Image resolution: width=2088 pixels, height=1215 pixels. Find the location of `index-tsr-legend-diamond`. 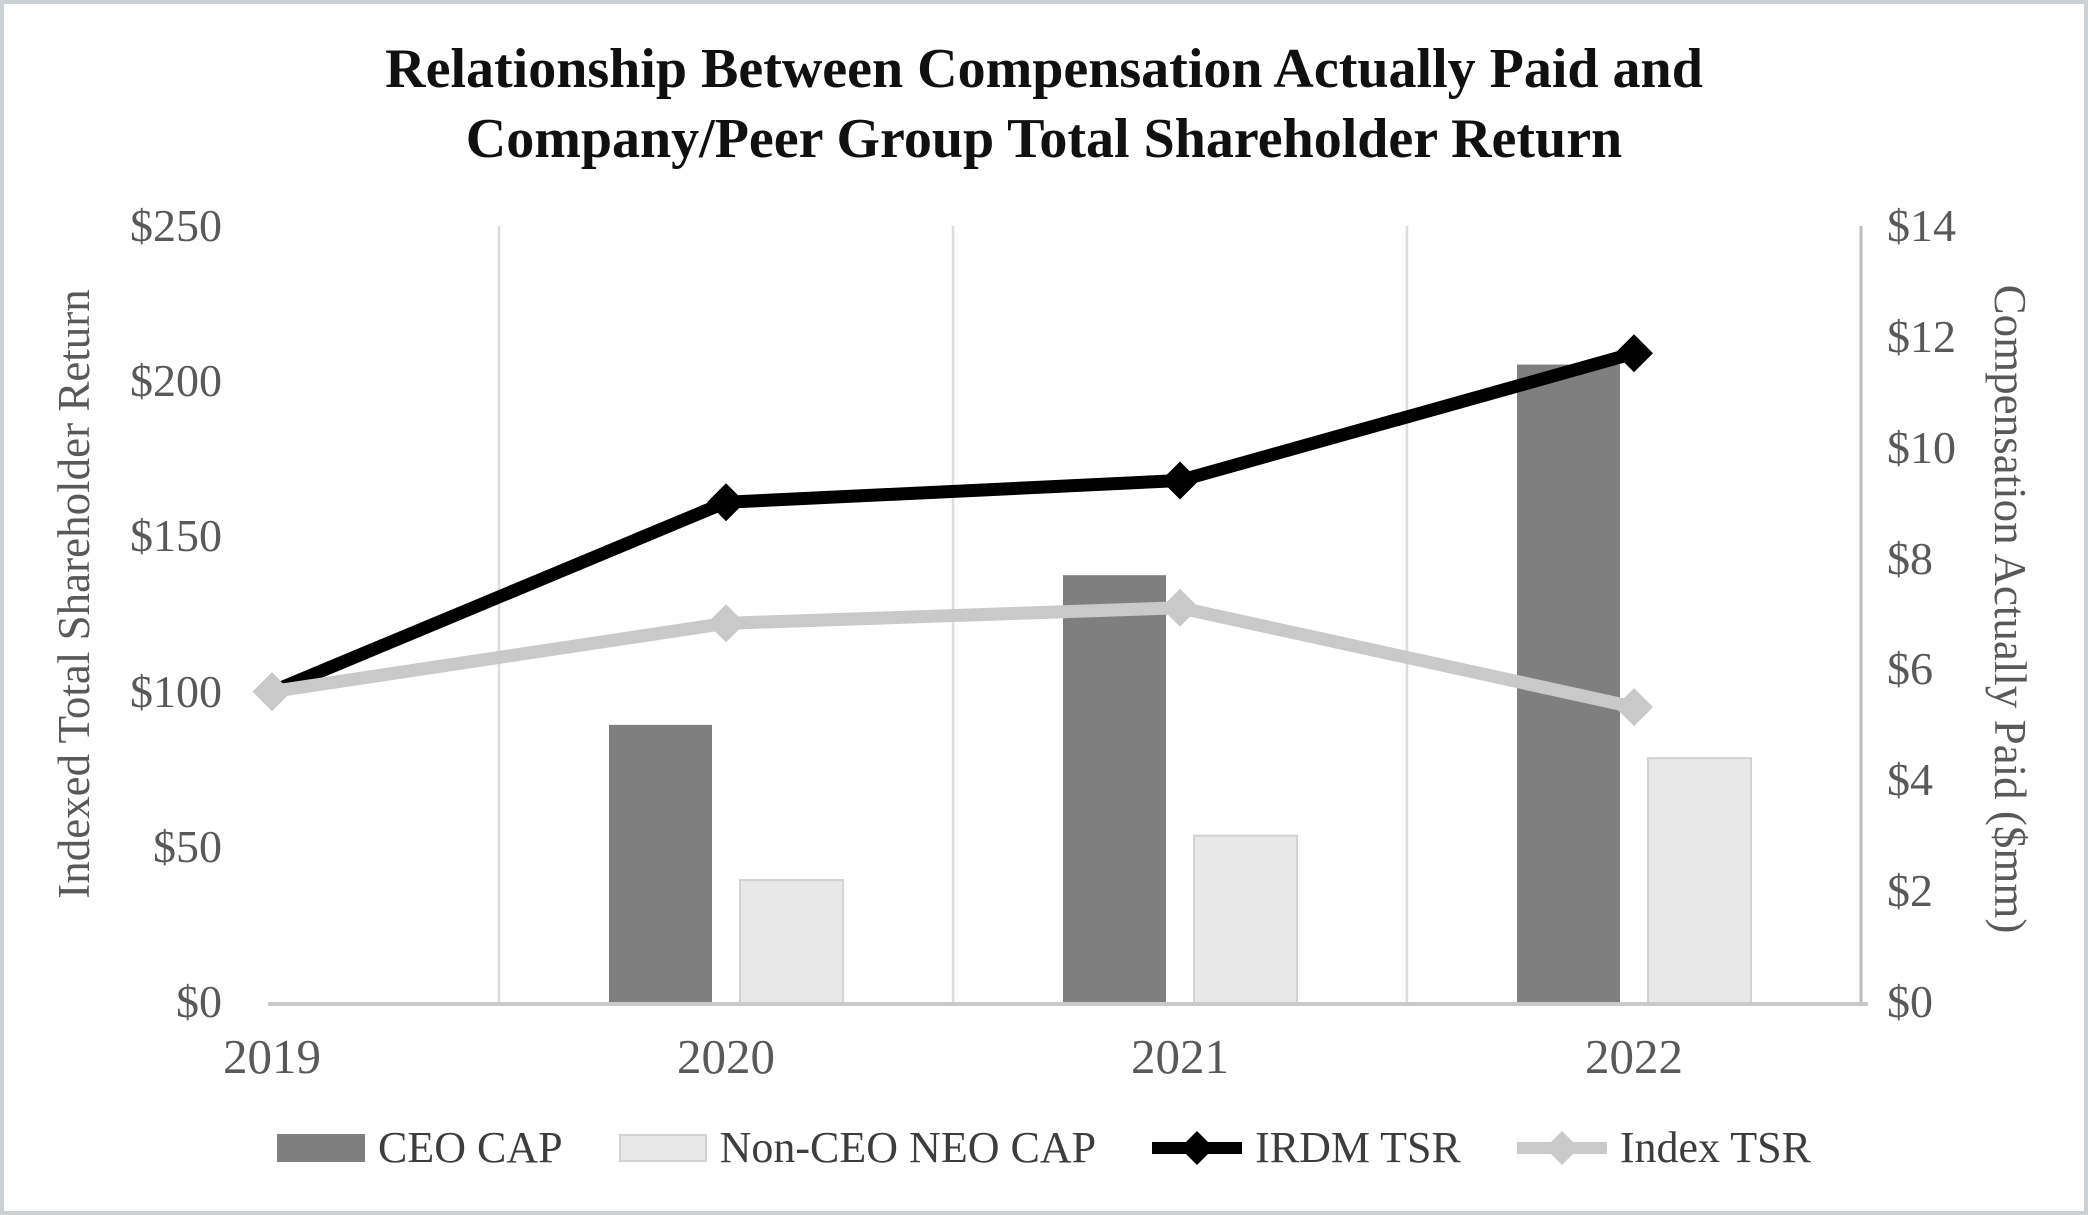

index-tsr-legend-diamond is located at coordinates (1561, 1148).